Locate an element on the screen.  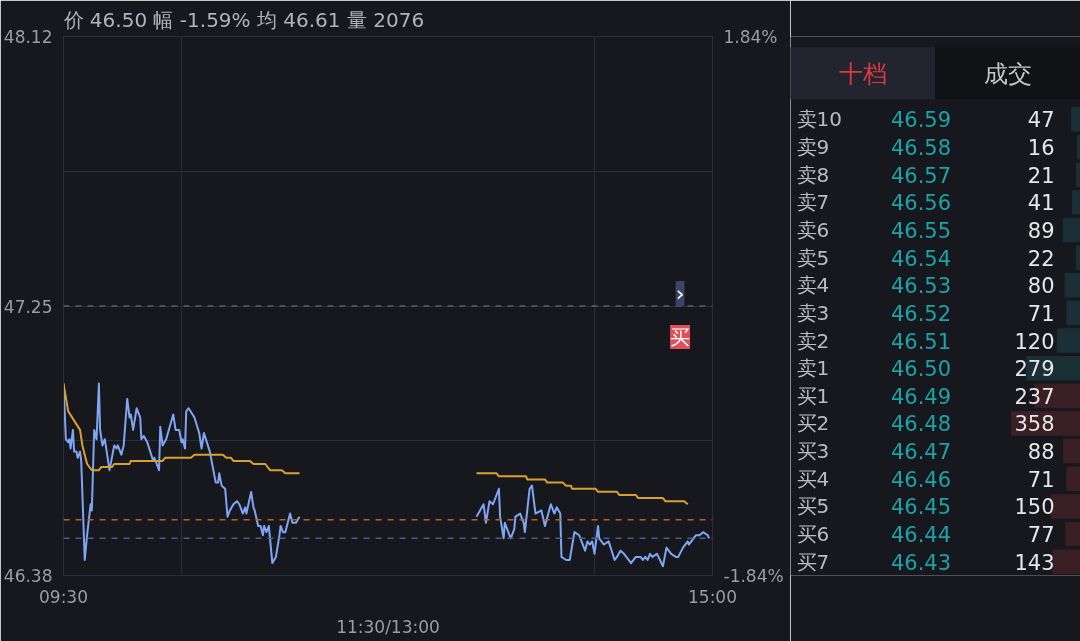
chart-title: 价 46.50 幅 -1.59% 均 46.61 量 2076 is located at coordinates (243, 19).